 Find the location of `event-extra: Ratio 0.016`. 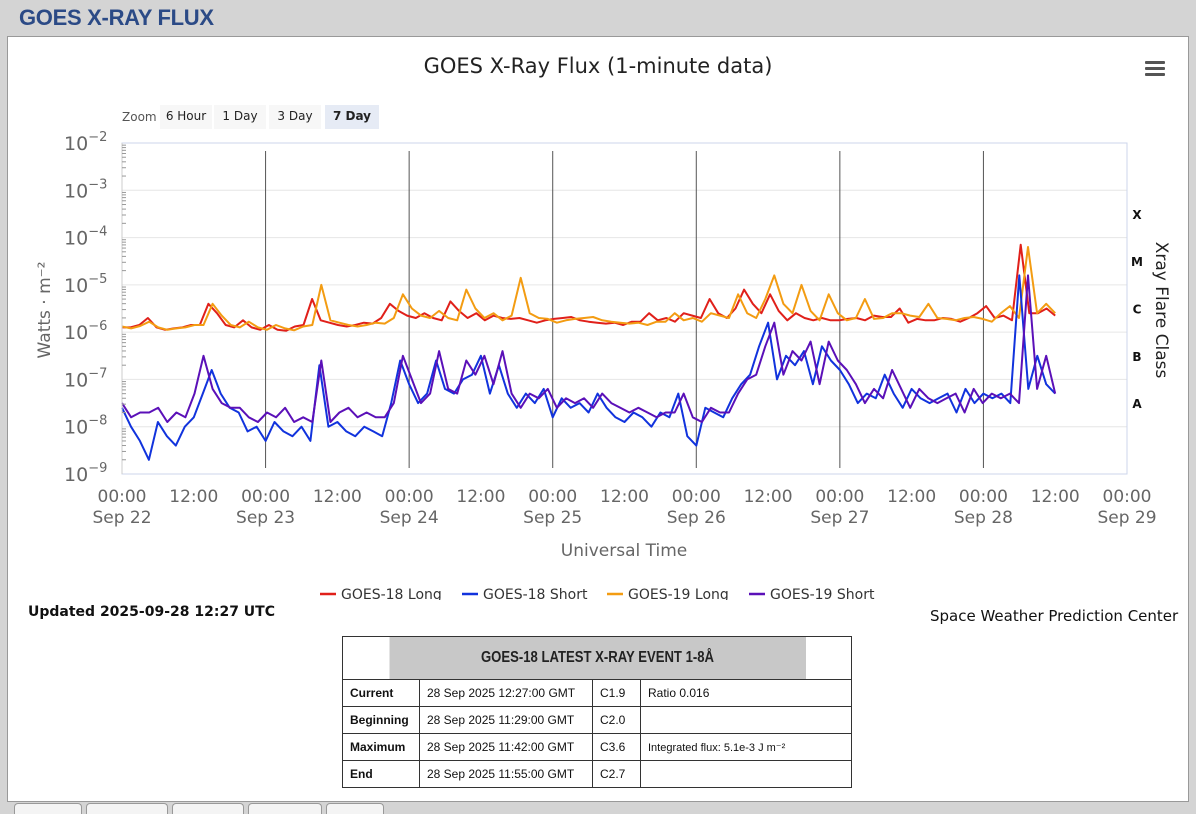

event-extra: Ratio 0.016 is located at coordinates (746, 693).